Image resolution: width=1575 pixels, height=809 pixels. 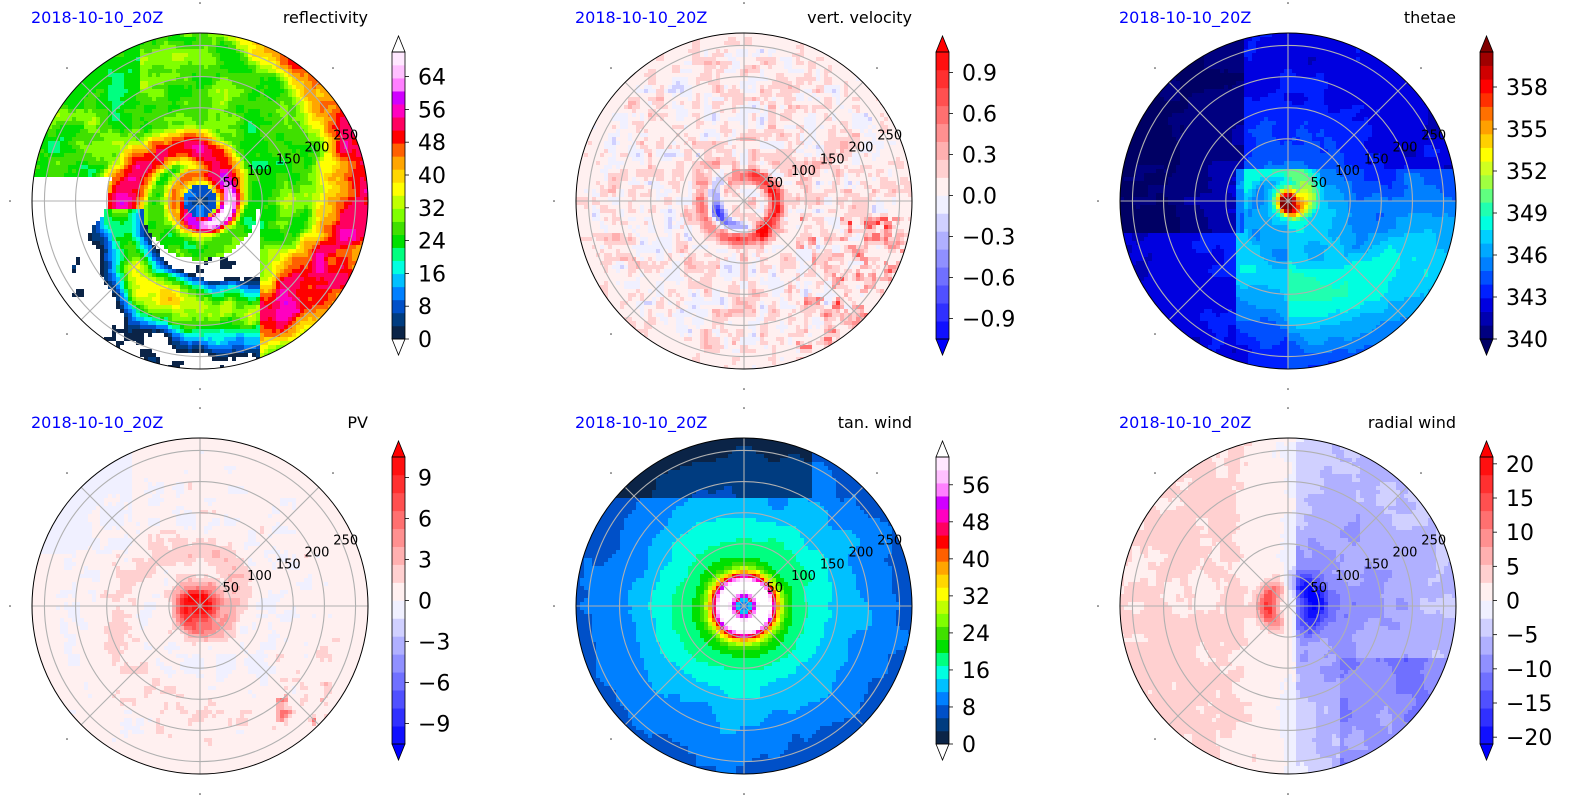 I want to click on colorbar-tick-label: −0.6, so click(x=988, y=279).